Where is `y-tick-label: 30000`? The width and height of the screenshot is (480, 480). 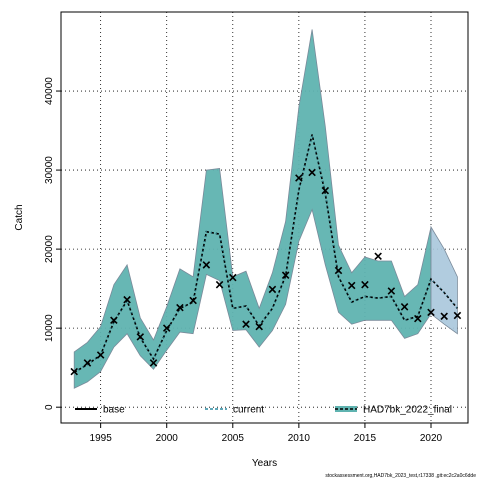 y-tick-label: 30000 is located at coordinates (49, 170).